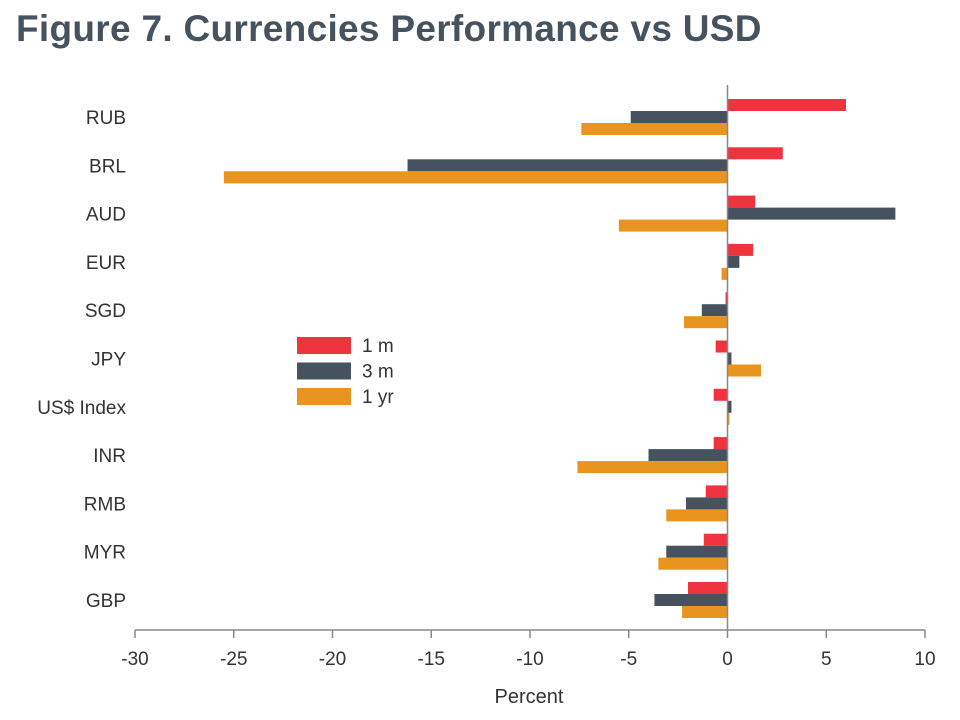 The image size is (960, 720). Describe the element at coordinates (697, 551) in the screenshot. I see `bar-3m-MYR` at that location.